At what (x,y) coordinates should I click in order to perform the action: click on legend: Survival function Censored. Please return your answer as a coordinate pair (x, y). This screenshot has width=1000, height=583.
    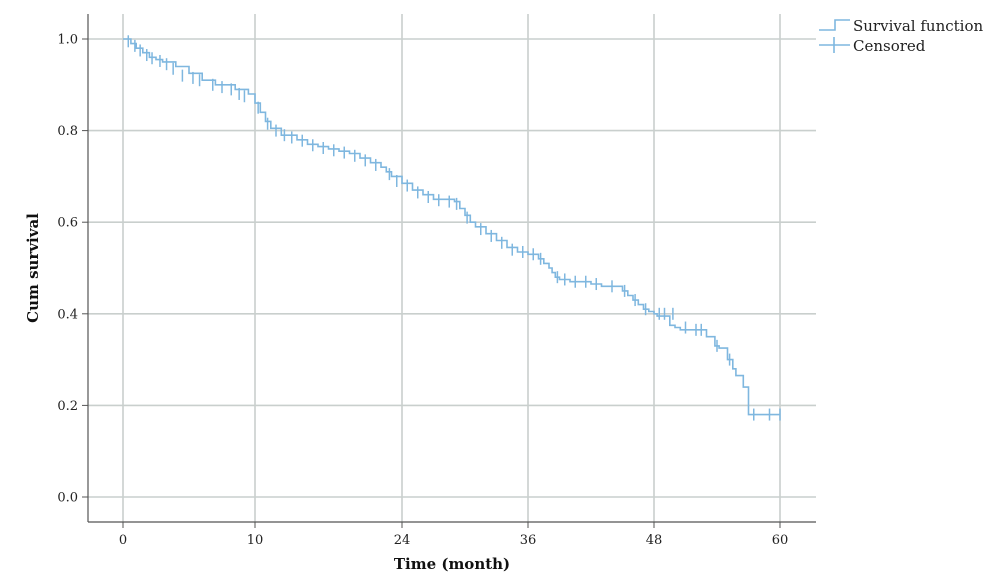
    Looking at the image, I should click on (901, 36).